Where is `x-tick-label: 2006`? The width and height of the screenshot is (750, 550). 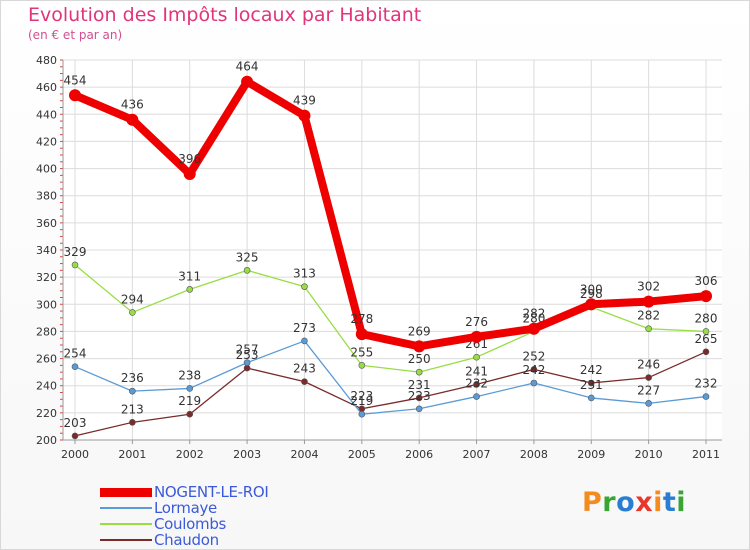
x-tick-label: 2006 is located at coordinates (419, 454).